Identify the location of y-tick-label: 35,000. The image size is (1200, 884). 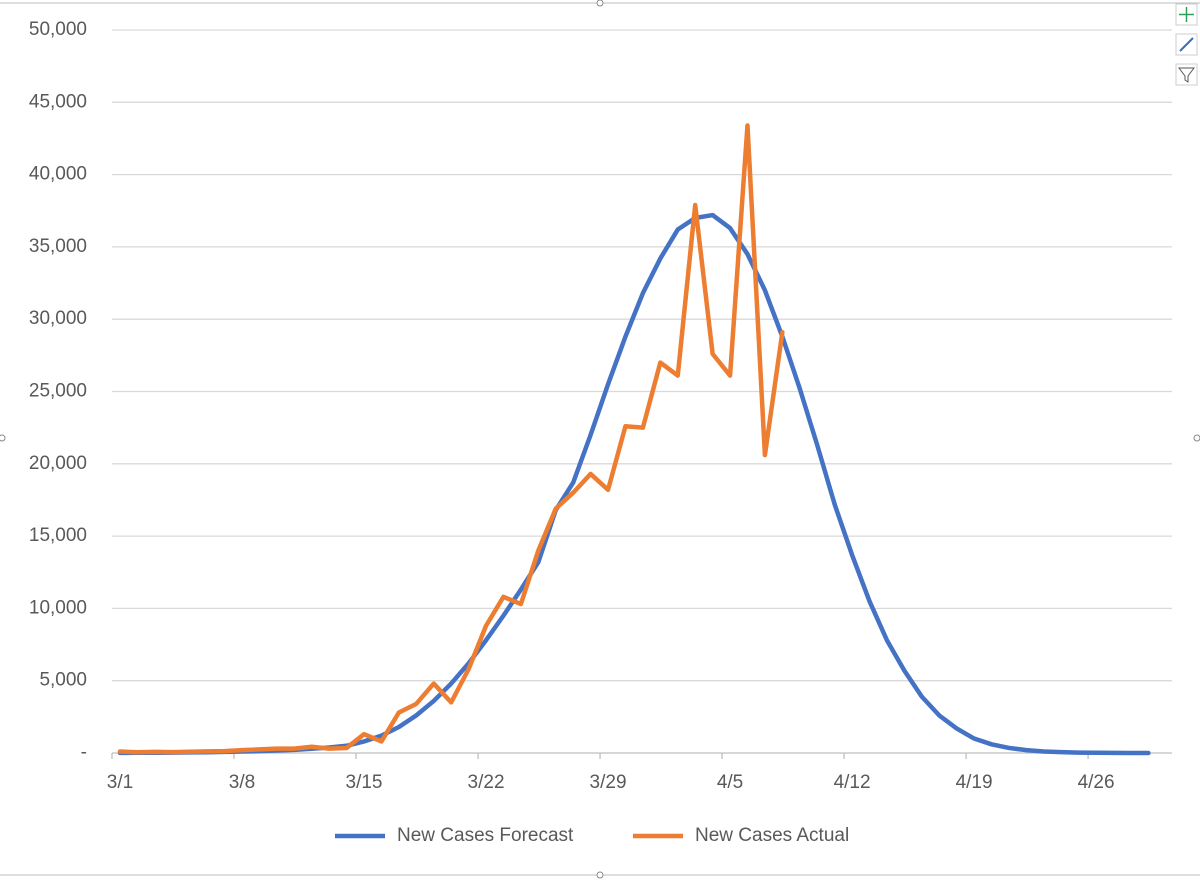
(58, 246).